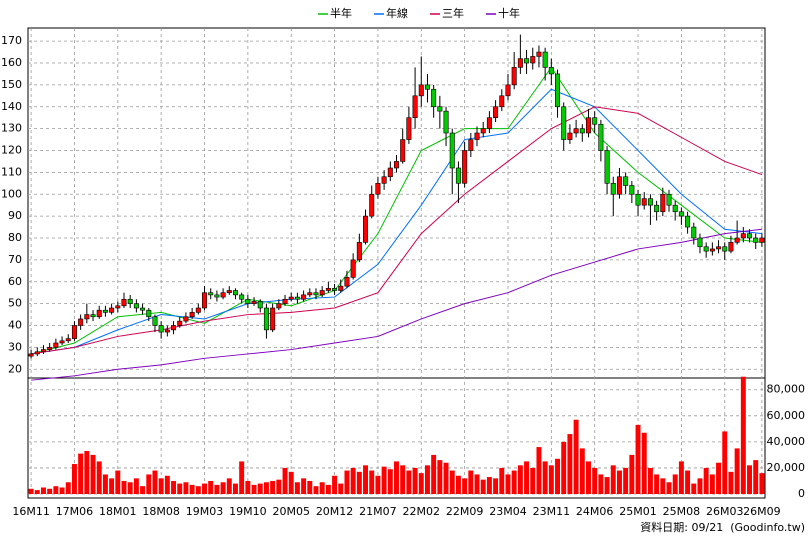 This screenshot has width=808, height=540. I want to click on y2-tick-label: 60,000, so click(786, 415).